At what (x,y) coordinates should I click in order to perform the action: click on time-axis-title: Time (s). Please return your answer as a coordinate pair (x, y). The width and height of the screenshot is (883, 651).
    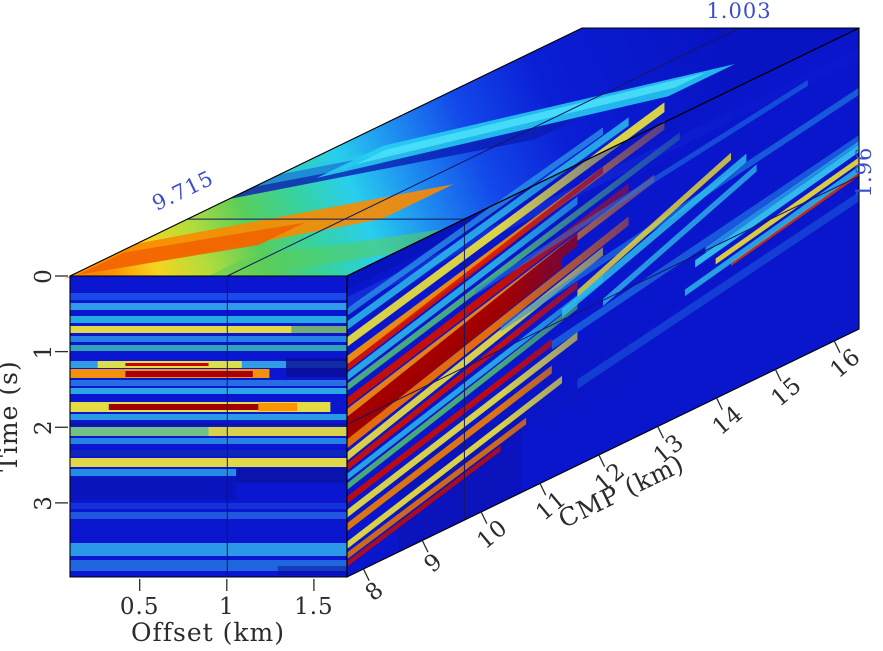
    Looking at the image, I should click on (11, 415).